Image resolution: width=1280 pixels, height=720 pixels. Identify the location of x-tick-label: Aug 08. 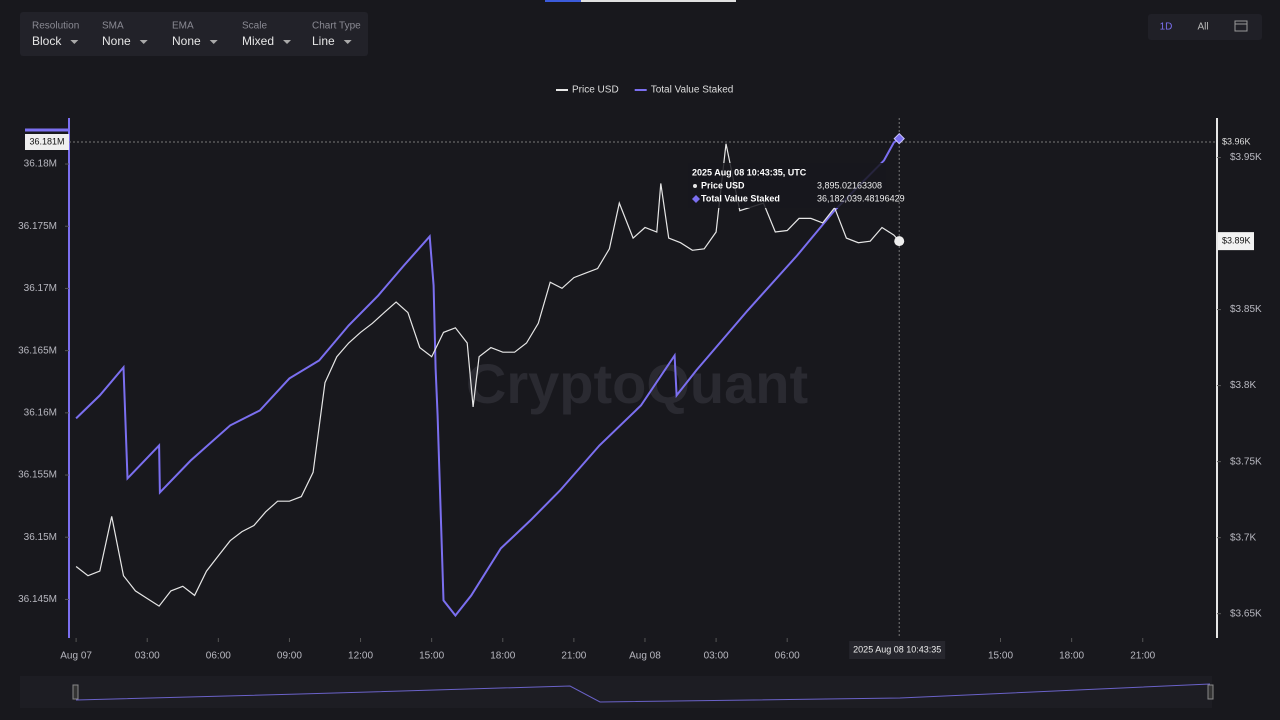
(645, 656).